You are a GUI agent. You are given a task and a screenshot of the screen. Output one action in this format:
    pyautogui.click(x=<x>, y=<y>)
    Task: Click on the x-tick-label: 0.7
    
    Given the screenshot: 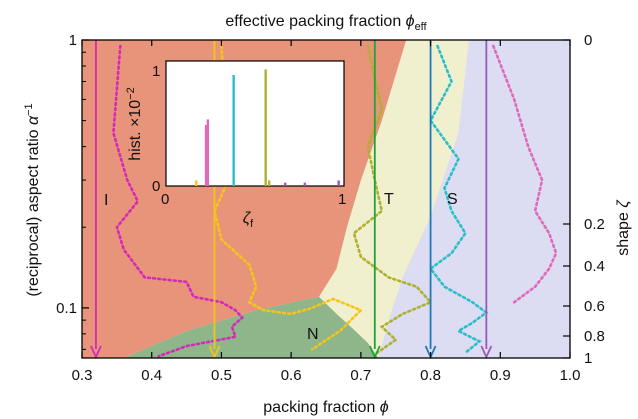 What is the action you would take?
    pyautogui.click(x=360, y=375)
    